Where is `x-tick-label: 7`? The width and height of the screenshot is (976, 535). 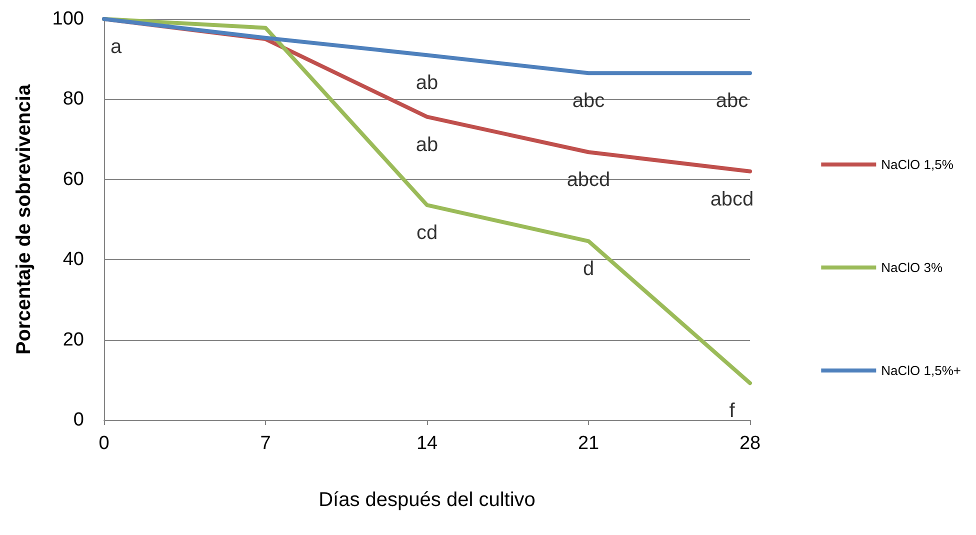
x-tick-label: 7 is located at coordinates (265, 443).